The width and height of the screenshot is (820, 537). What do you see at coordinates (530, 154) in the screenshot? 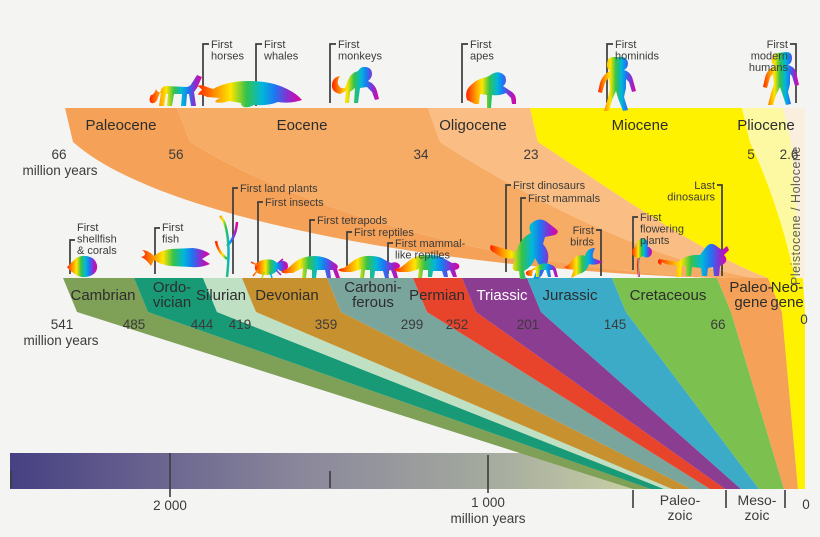
I see `top-tick-23: 23` at bounding box center [530, 154].